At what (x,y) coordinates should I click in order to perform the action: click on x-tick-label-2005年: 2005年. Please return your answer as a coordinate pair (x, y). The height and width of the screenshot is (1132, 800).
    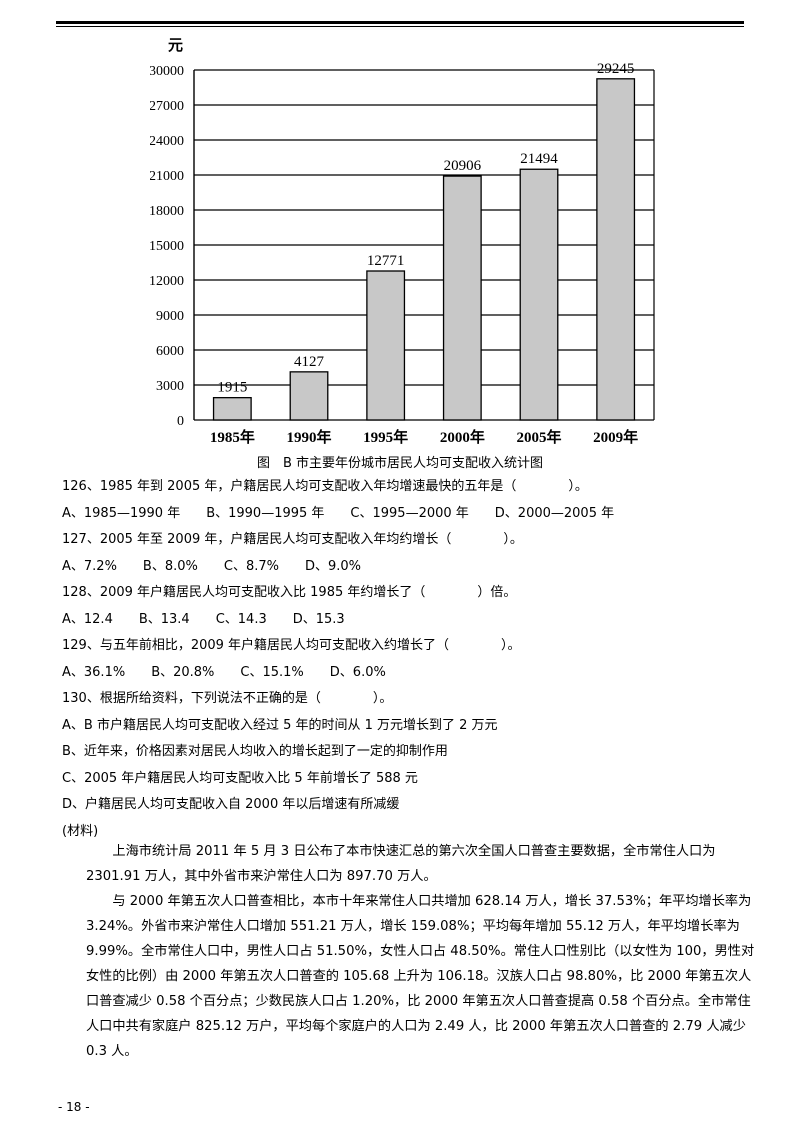
    Looking at the image, I should click on (538, 437).